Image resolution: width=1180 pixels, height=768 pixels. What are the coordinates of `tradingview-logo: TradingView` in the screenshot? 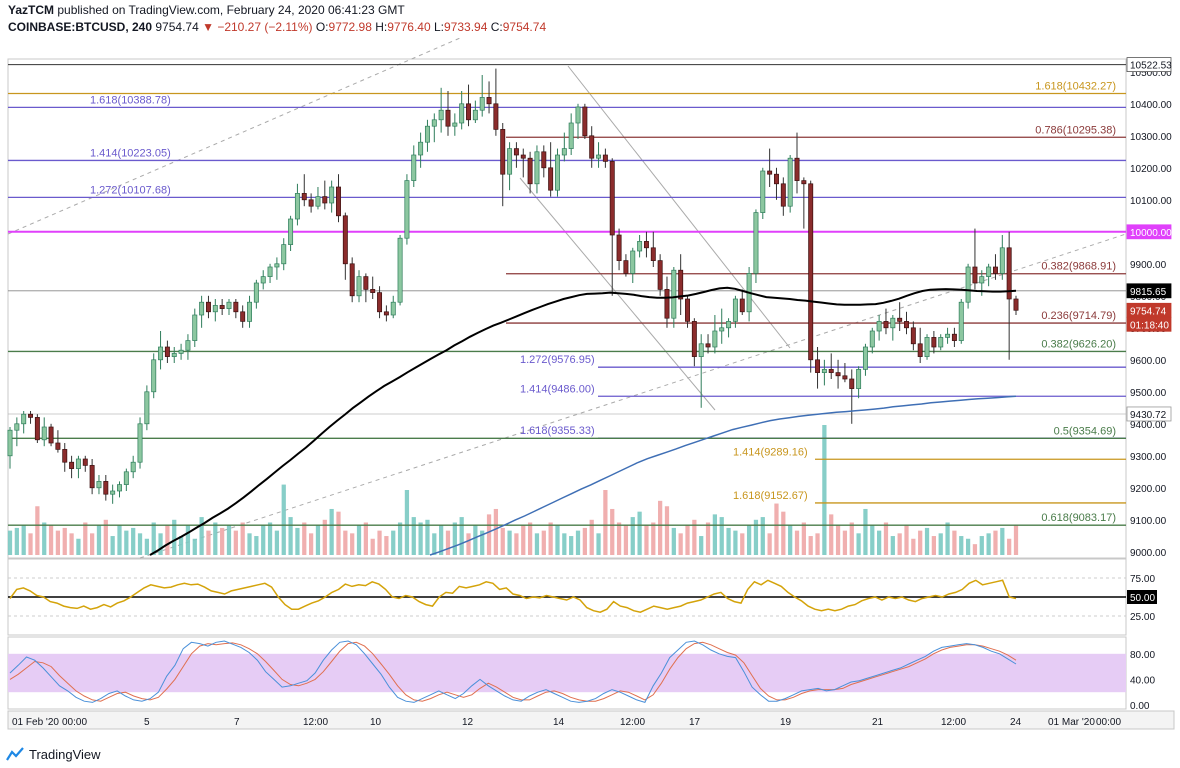 It's located at (53, 754).